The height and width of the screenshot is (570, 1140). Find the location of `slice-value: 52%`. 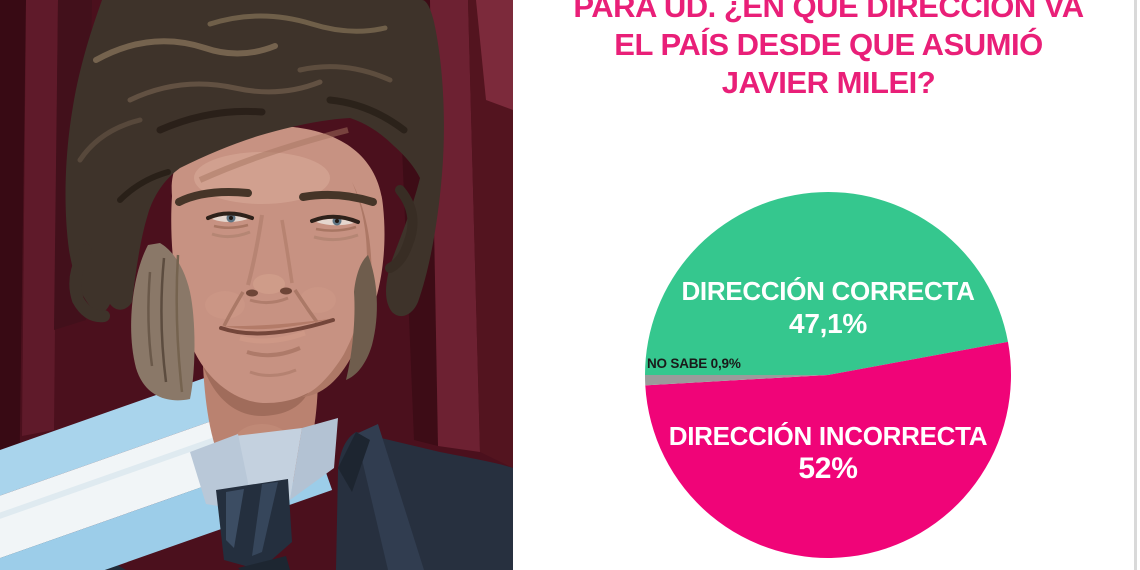

slice-value: 52% is located at coordinates (828, 468).